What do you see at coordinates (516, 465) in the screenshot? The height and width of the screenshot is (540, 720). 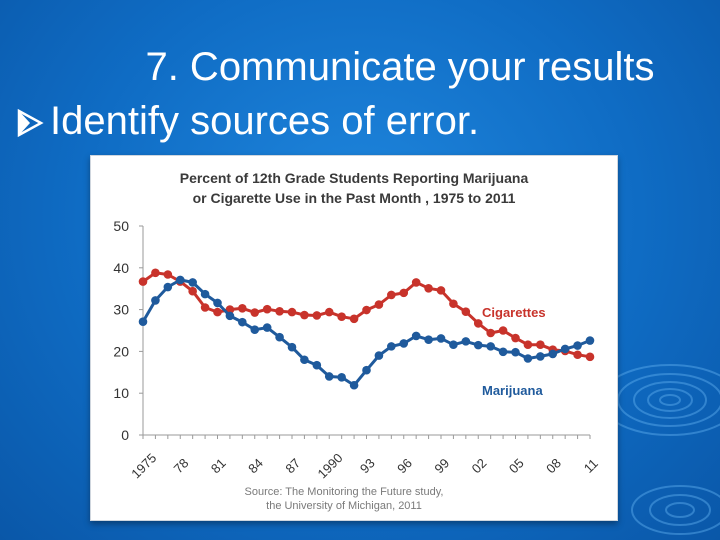 I see `x-tick-label: 05` at bounding box center [516, 465].